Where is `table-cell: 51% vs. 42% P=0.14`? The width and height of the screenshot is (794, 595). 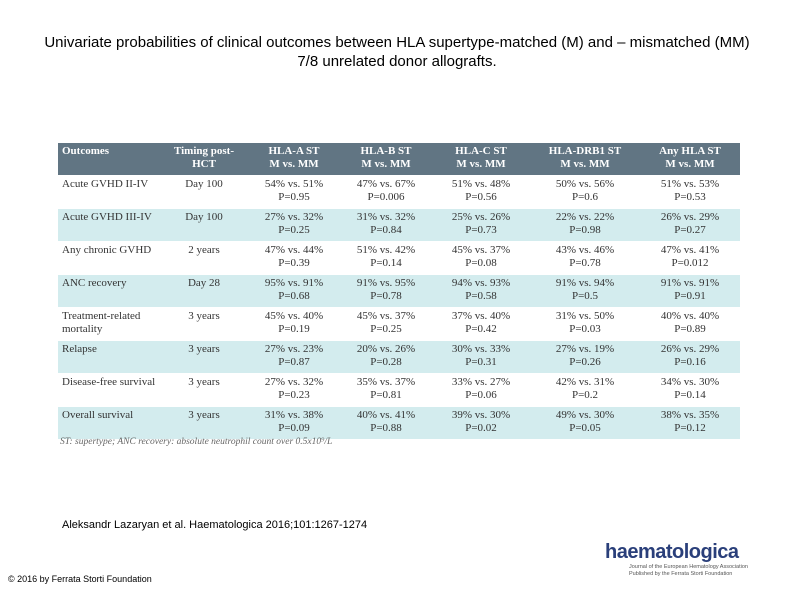 table-cell: 51% vs. 42% P=0.14 is located at coordinates (386, 258).